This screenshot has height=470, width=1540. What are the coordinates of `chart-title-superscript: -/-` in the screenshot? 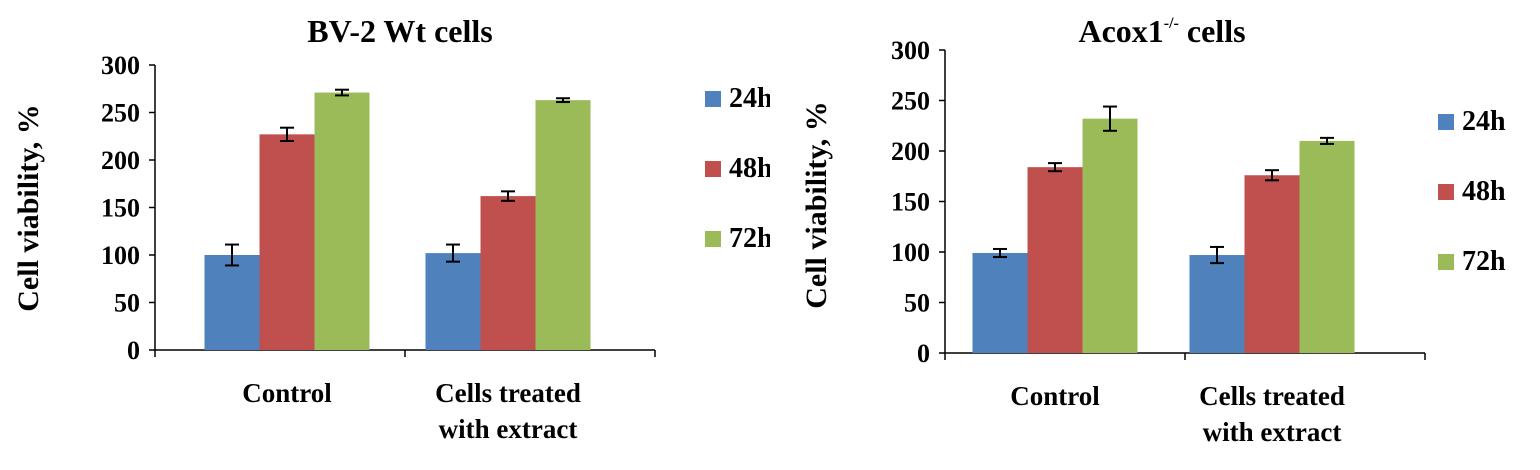 It's located at (1171, 23).